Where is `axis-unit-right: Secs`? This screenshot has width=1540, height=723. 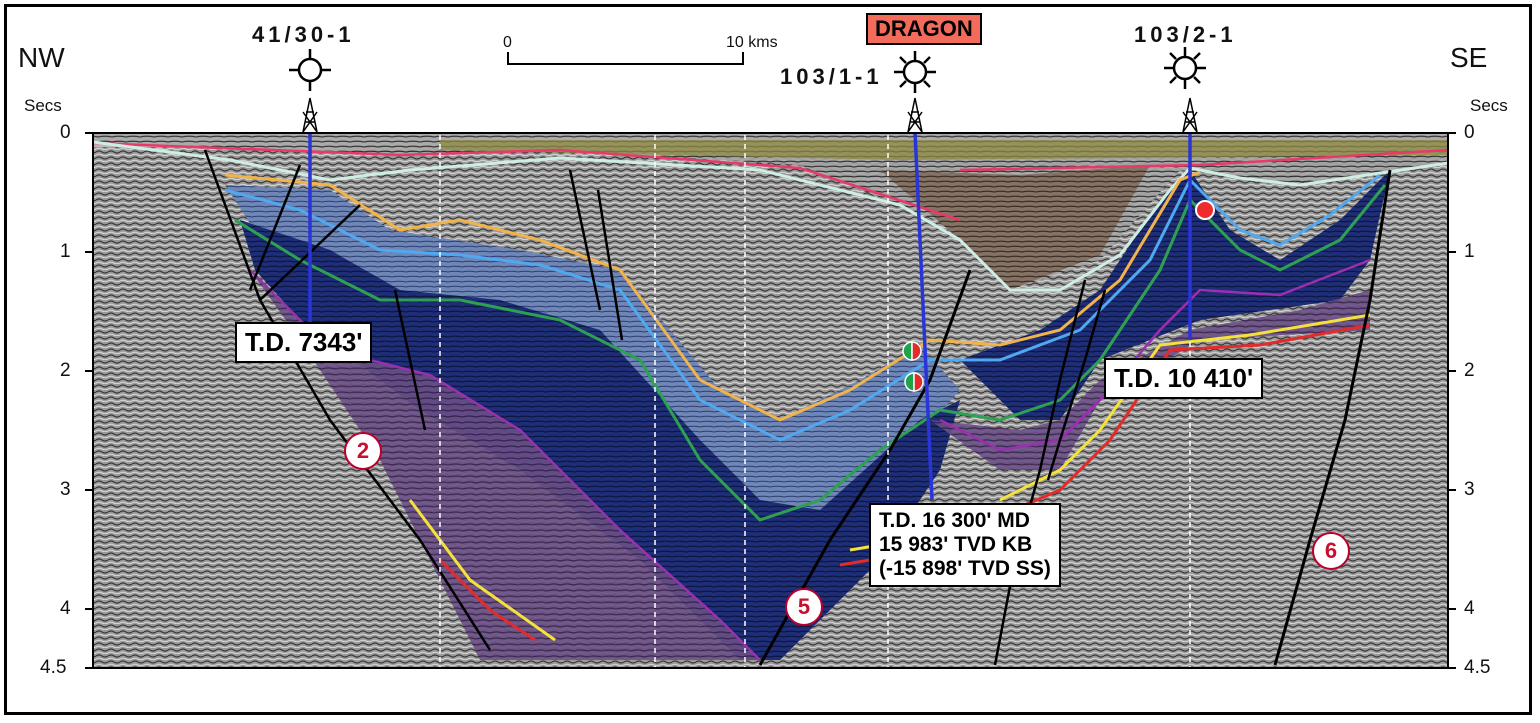
axis-unit-right: Secs is located at coordinates (1489, 105).